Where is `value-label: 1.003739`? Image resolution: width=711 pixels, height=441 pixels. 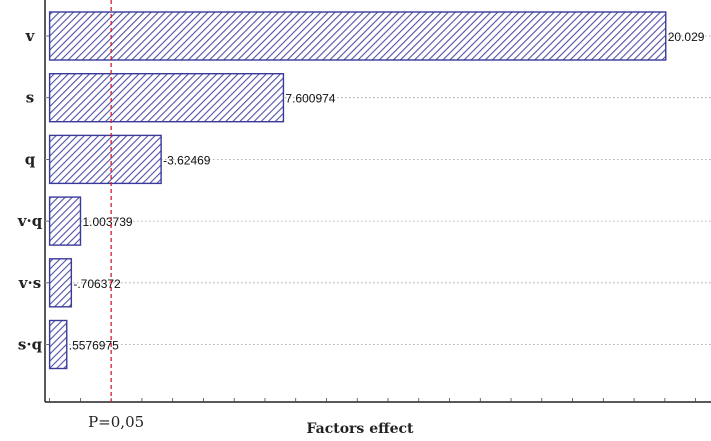
value-label: 1.003739 is located at coordinates (107, 222).